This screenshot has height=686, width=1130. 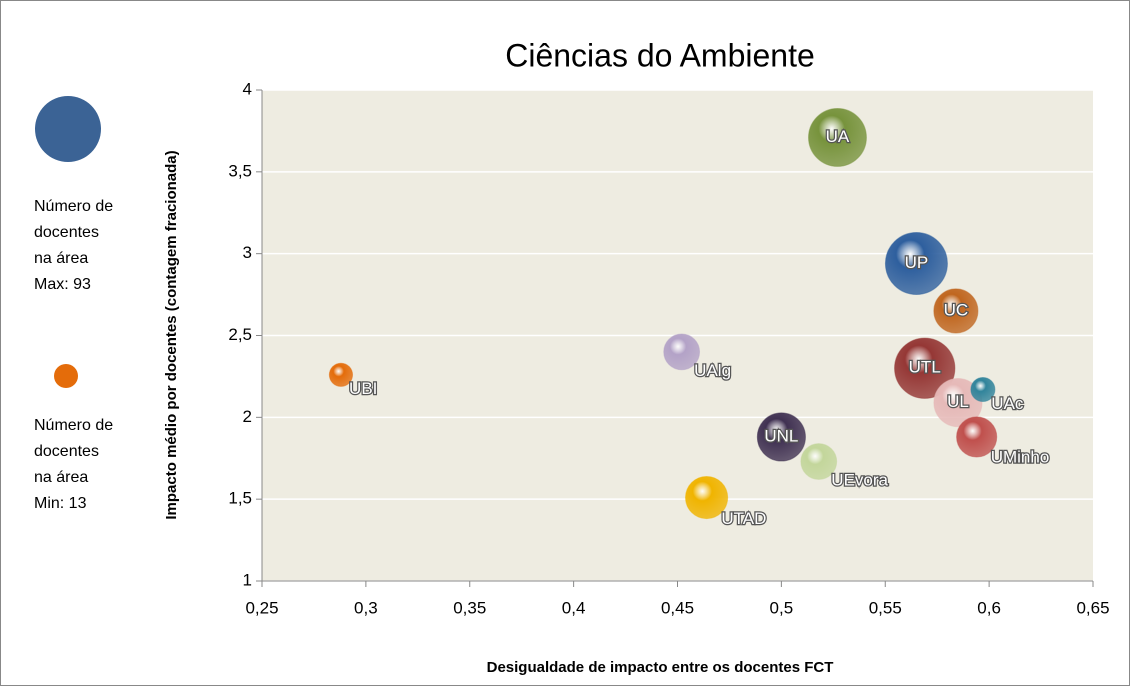 What do you see at coordinates (261, 607) in the screenshot?
I see `x-tick-label: 0,25` at bounding box center [261, 607].